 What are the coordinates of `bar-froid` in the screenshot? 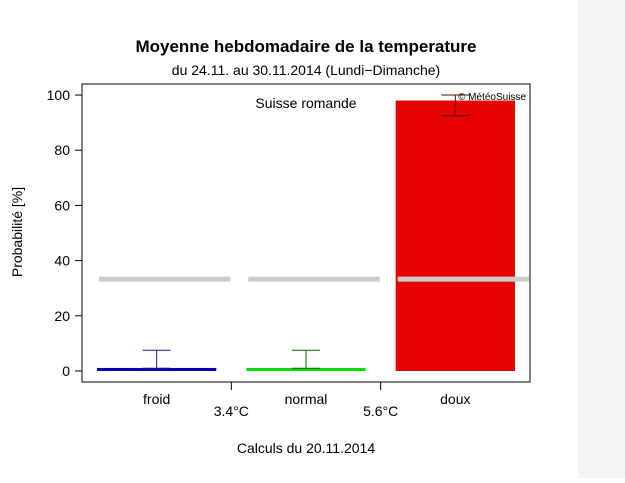 It's located at (157, 369).